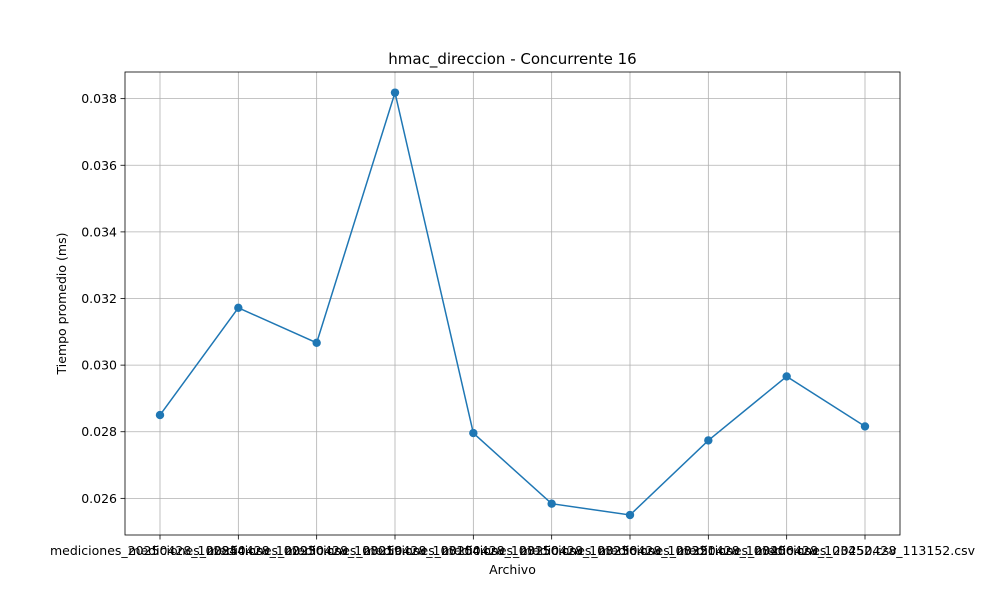 This screenshot has width=1000, height=600. Describe the element at coordinates (61, 304) in the screenshot. I see `y-axis-label: Tiempo promedio (ms)` at that location.